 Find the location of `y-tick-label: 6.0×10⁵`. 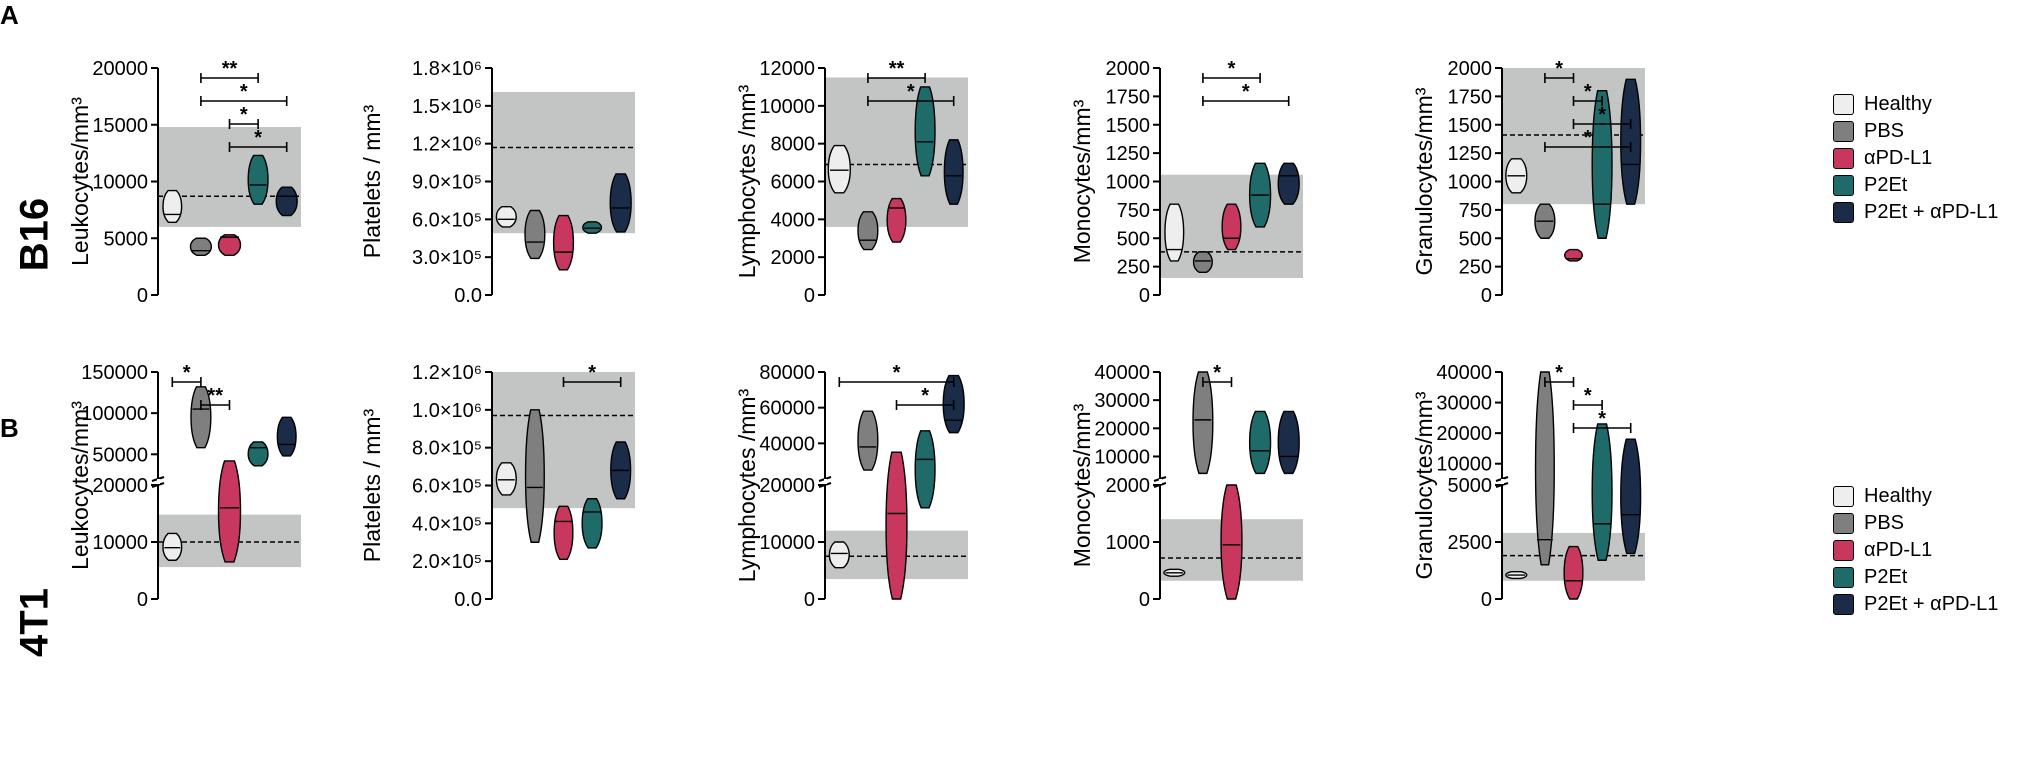

y-tick-label: 6.0×10⁵ is located at coordinates (447, 220).